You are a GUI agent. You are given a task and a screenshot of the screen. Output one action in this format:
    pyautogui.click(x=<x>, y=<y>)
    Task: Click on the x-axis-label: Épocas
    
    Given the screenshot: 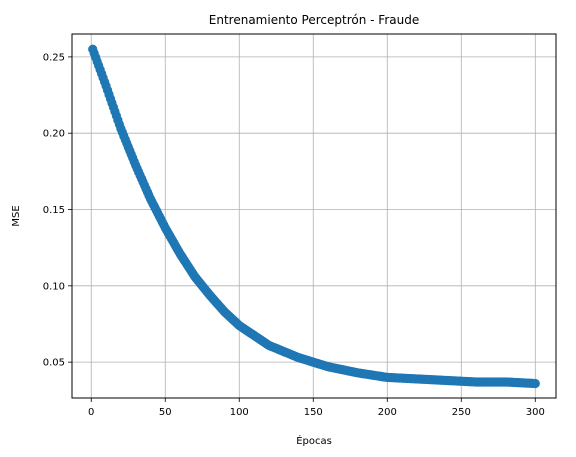 What is the action you would take?
    pyautogui.click(x=314, y=440)
    